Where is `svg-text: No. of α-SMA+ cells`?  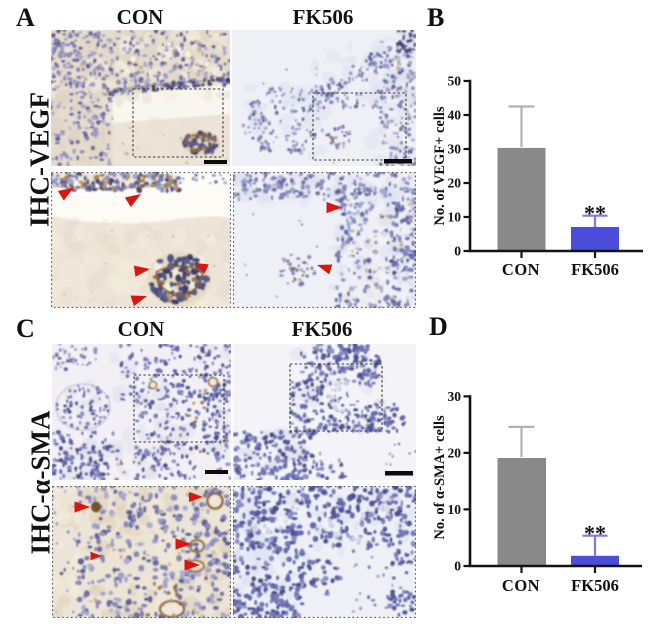
svg-text: No. of α-SMA+ cells is located at coordinates (440, 477).